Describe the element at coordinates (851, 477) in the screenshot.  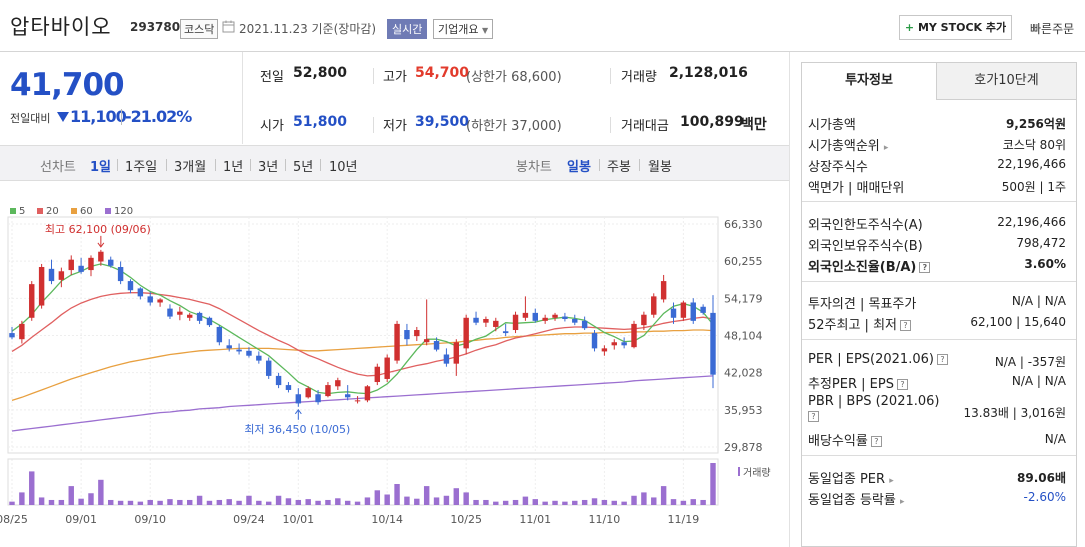
I see `industry-per-link: 동일업종 PER ▸` at that location.